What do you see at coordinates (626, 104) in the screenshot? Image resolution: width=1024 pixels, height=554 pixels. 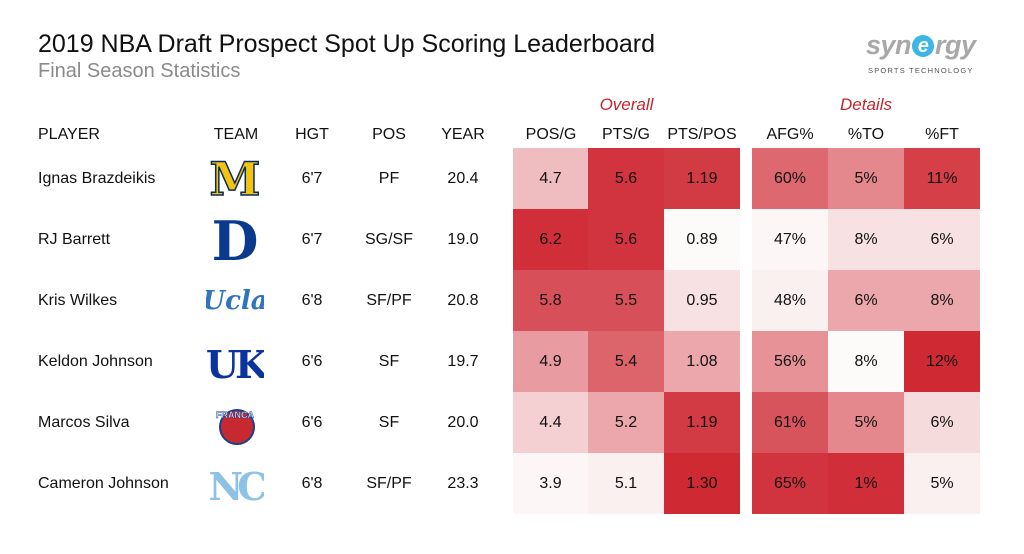 I see `group-label-overall: Overall` at bounding box center [626, 104].